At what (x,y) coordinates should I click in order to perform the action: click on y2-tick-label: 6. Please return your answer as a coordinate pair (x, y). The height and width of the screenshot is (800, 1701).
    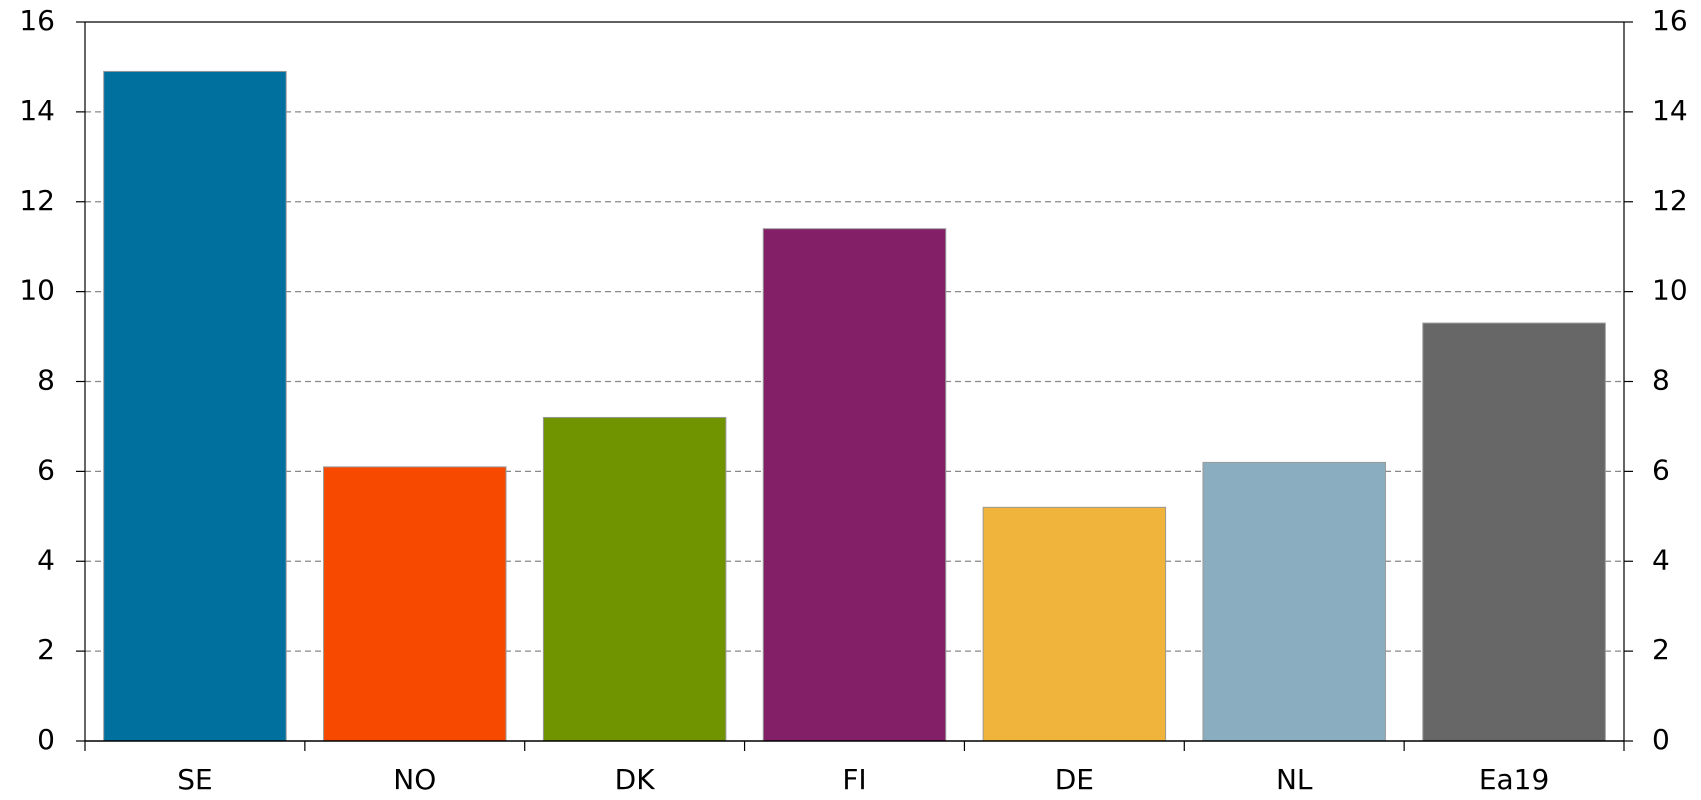
    Looking at the image, I should click on (1661, 469).